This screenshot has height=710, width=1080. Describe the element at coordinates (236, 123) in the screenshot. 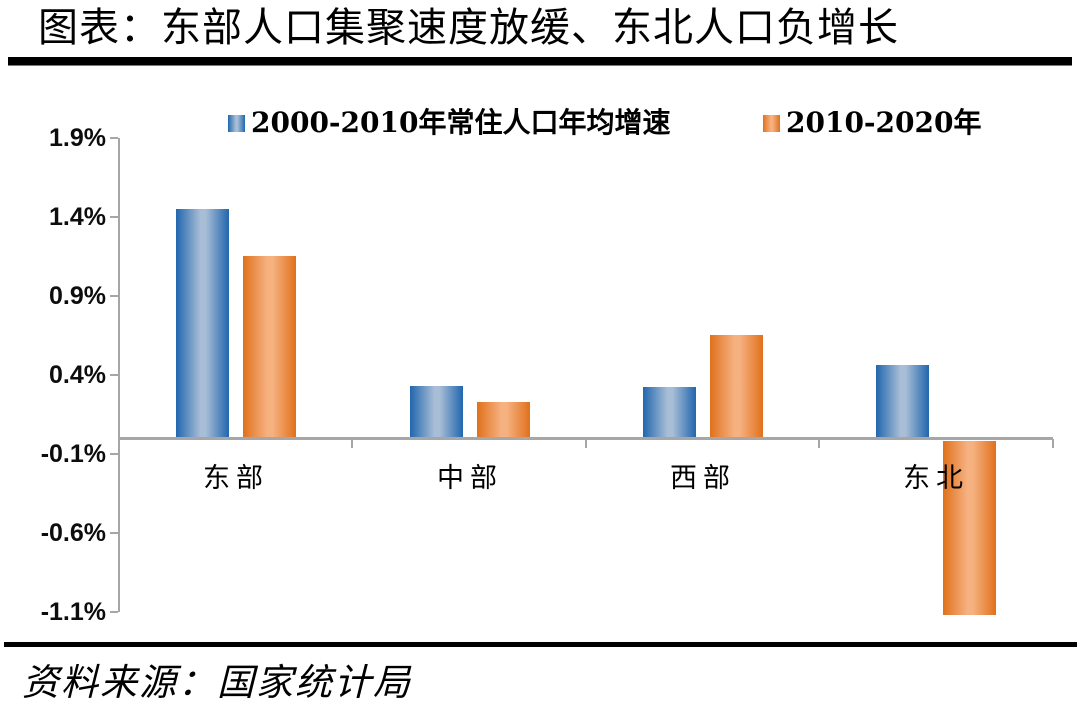

I see `legend-swatch-blue-icon` at that location.